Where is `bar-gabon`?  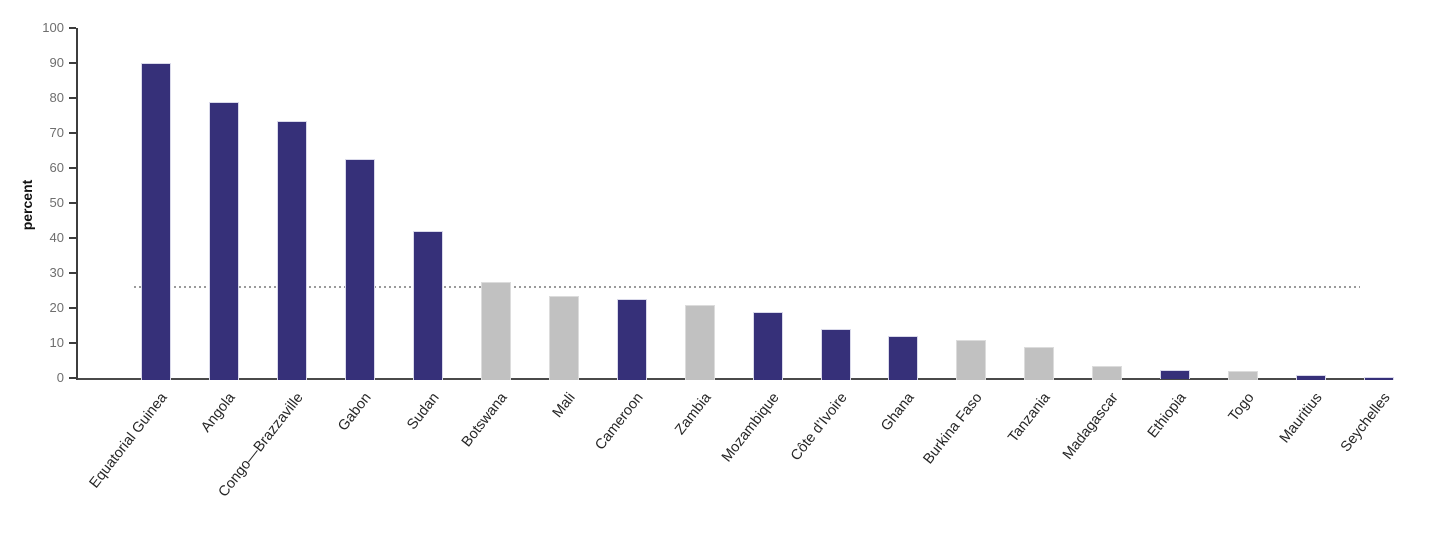 bar-gabon is located at coordinates (359, 269).